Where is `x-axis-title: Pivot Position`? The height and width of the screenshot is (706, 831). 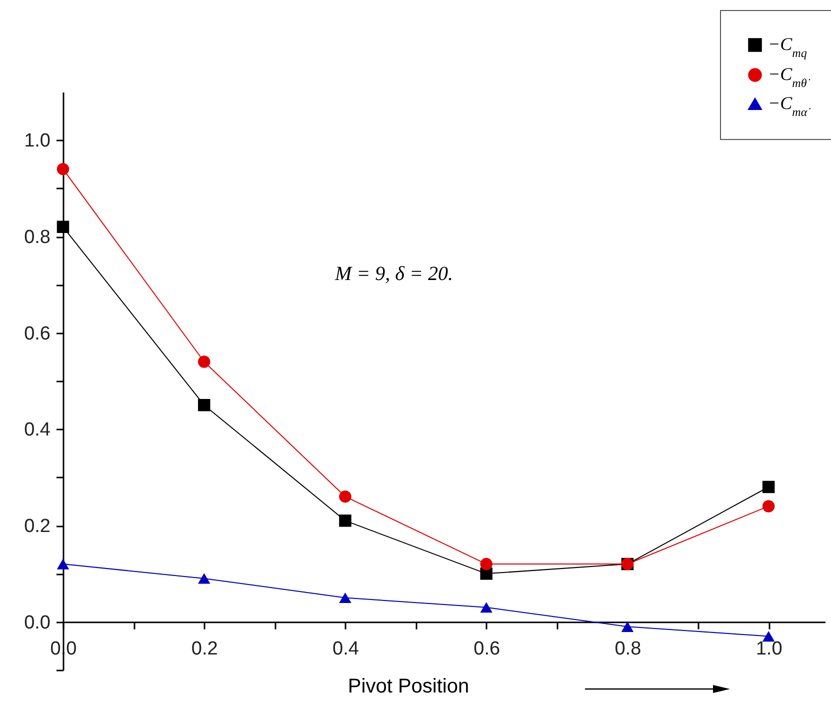 x-axis-title: Pivot Position is located at coordinates (409, 686).